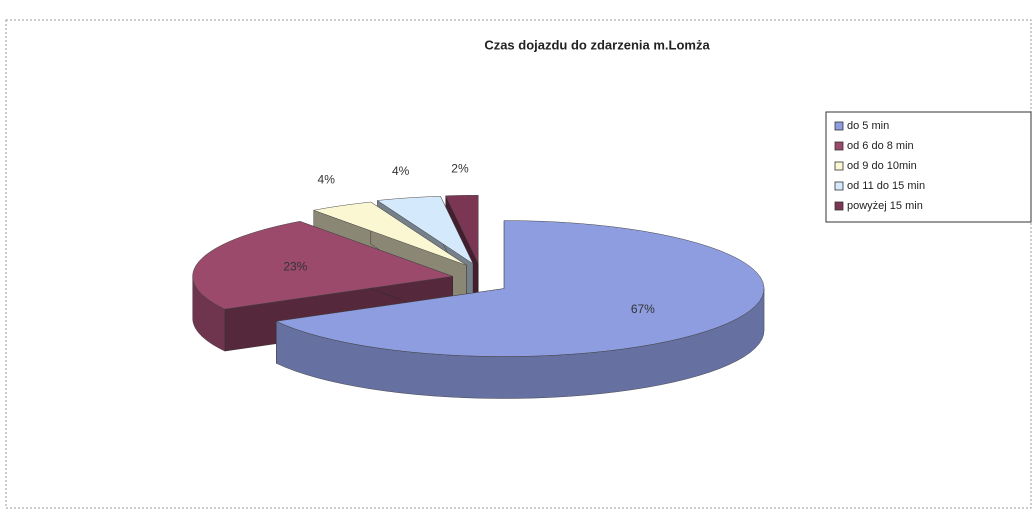 The width and height of the screenshot is (1035, 513). I want to click on legend-label: od 6 do 8 min, so click(880, 146).